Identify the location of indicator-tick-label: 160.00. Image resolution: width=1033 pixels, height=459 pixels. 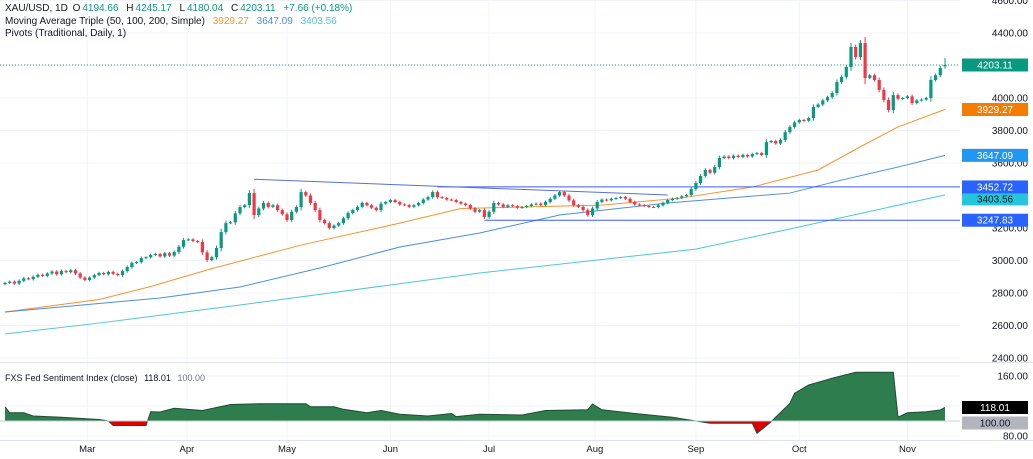
(1012, 377).